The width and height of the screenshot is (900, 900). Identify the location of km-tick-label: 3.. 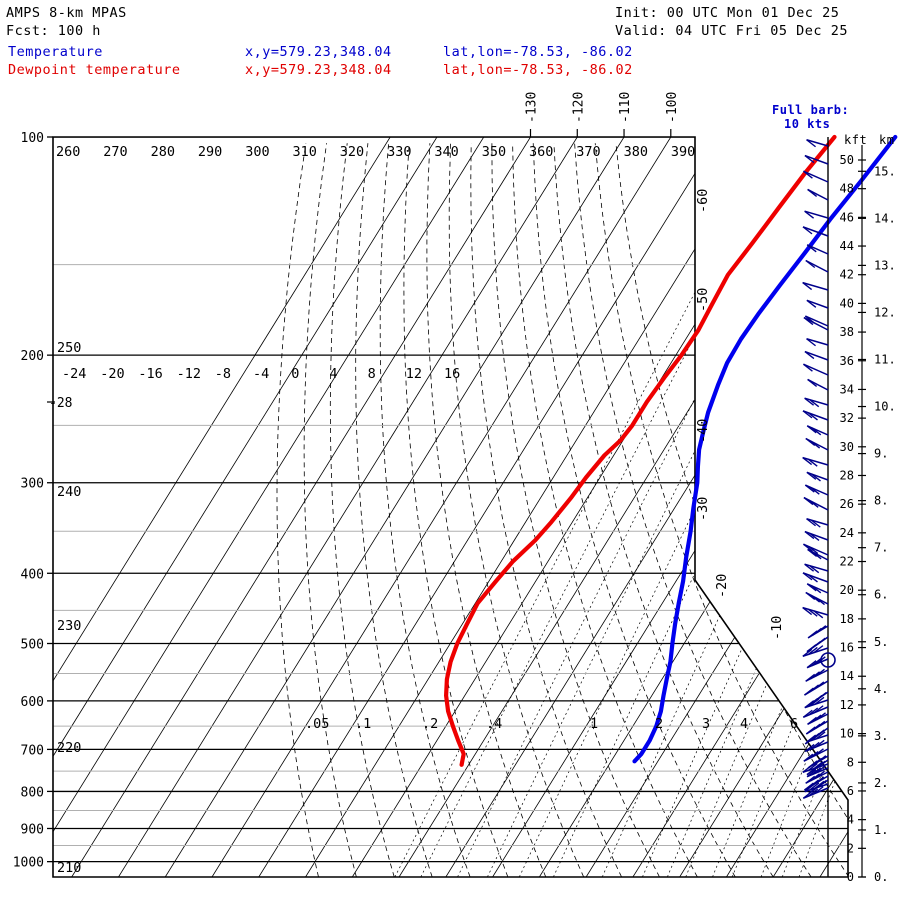
(881, 736).